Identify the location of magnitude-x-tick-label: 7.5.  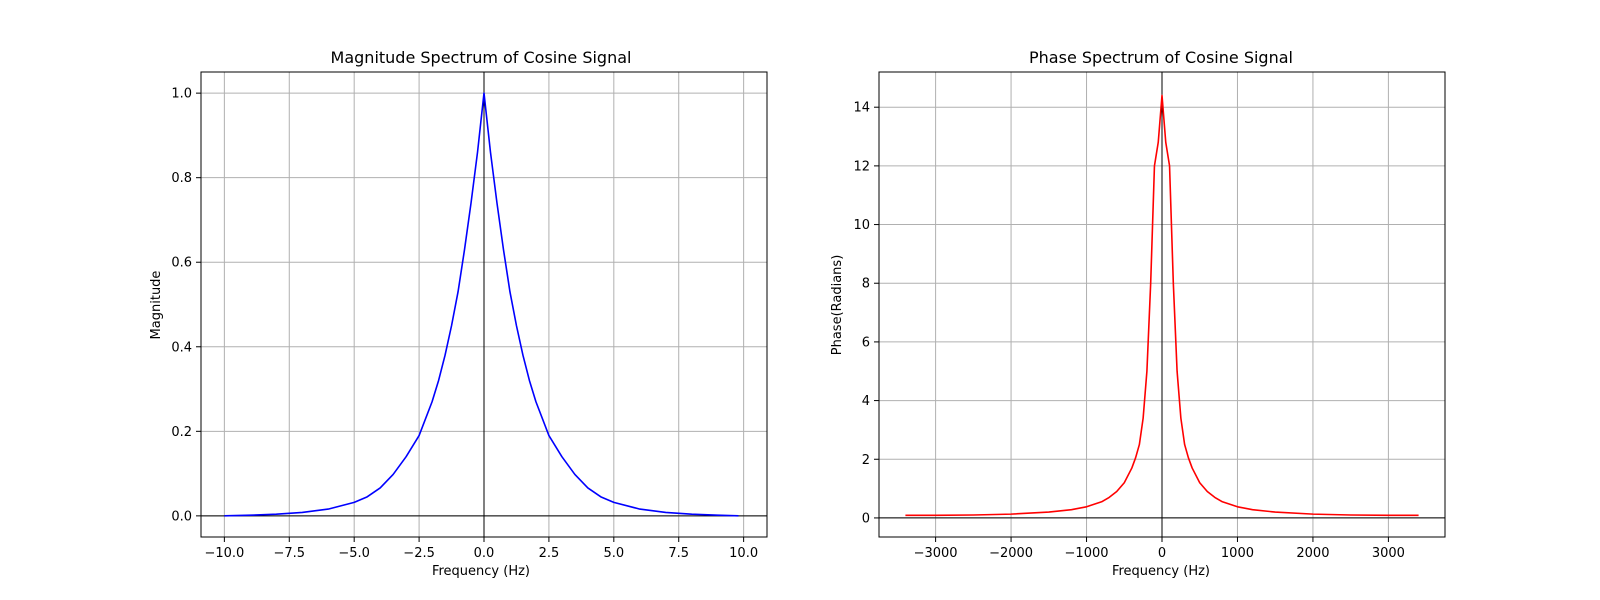
(678, 553).